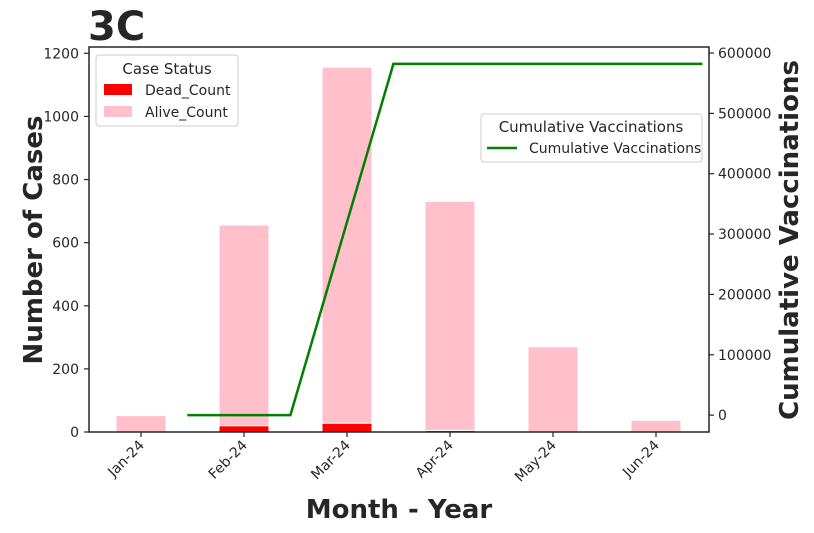 The width and height of the screenshot is (814, 533). Describe the element at coordinates (591, 127) in the screenshot. I see `legend-title: Cumulative Vaccinations` at that location.